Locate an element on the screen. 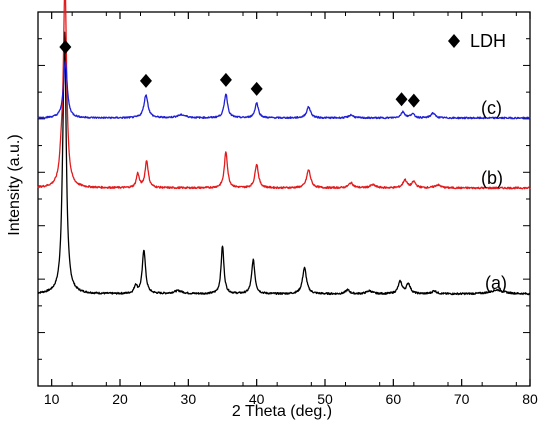  x-tick-label: 20 is located at coordinates (120, 399).